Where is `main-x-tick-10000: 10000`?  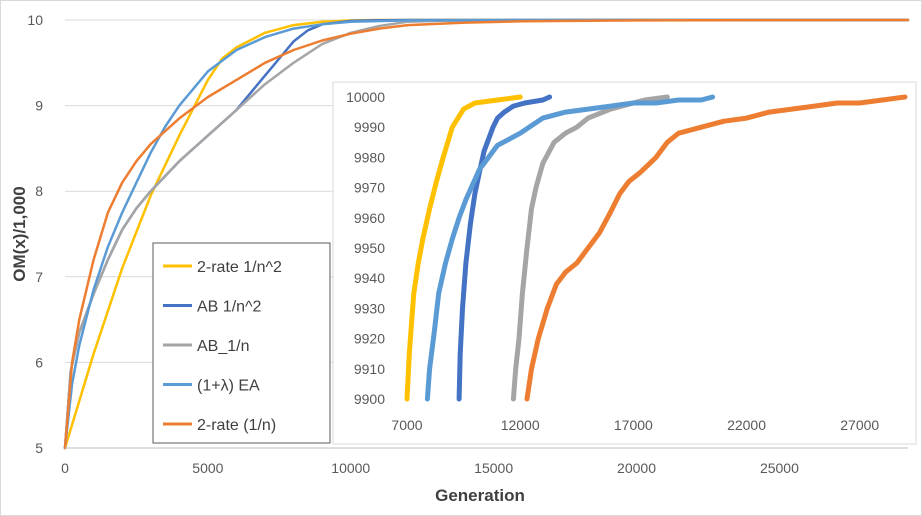
main-x-tick-10000: 10000 is located at coordinates (350, 468).